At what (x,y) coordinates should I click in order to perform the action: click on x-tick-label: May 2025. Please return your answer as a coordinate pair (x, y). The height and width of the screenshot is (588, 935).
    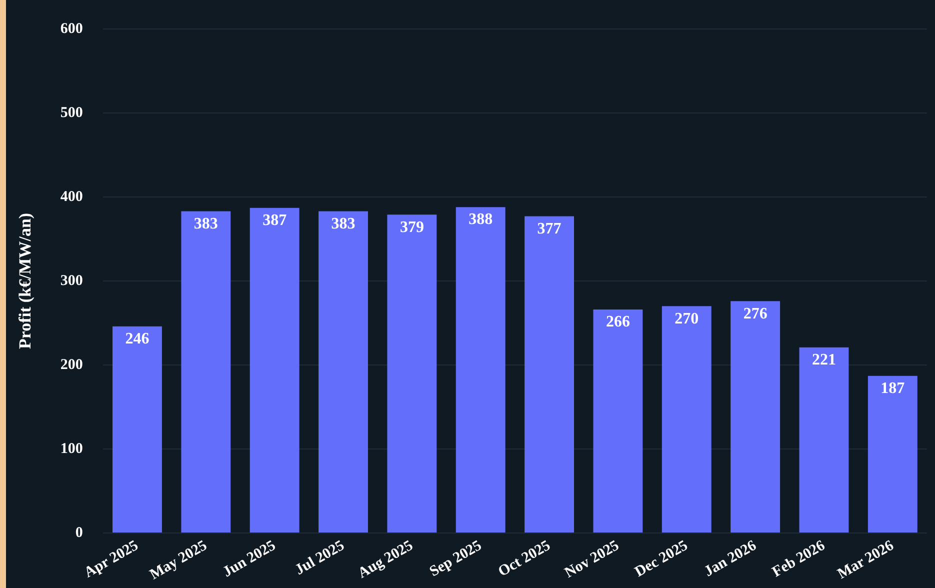
    Looking at the image, I should click on (178, 561).